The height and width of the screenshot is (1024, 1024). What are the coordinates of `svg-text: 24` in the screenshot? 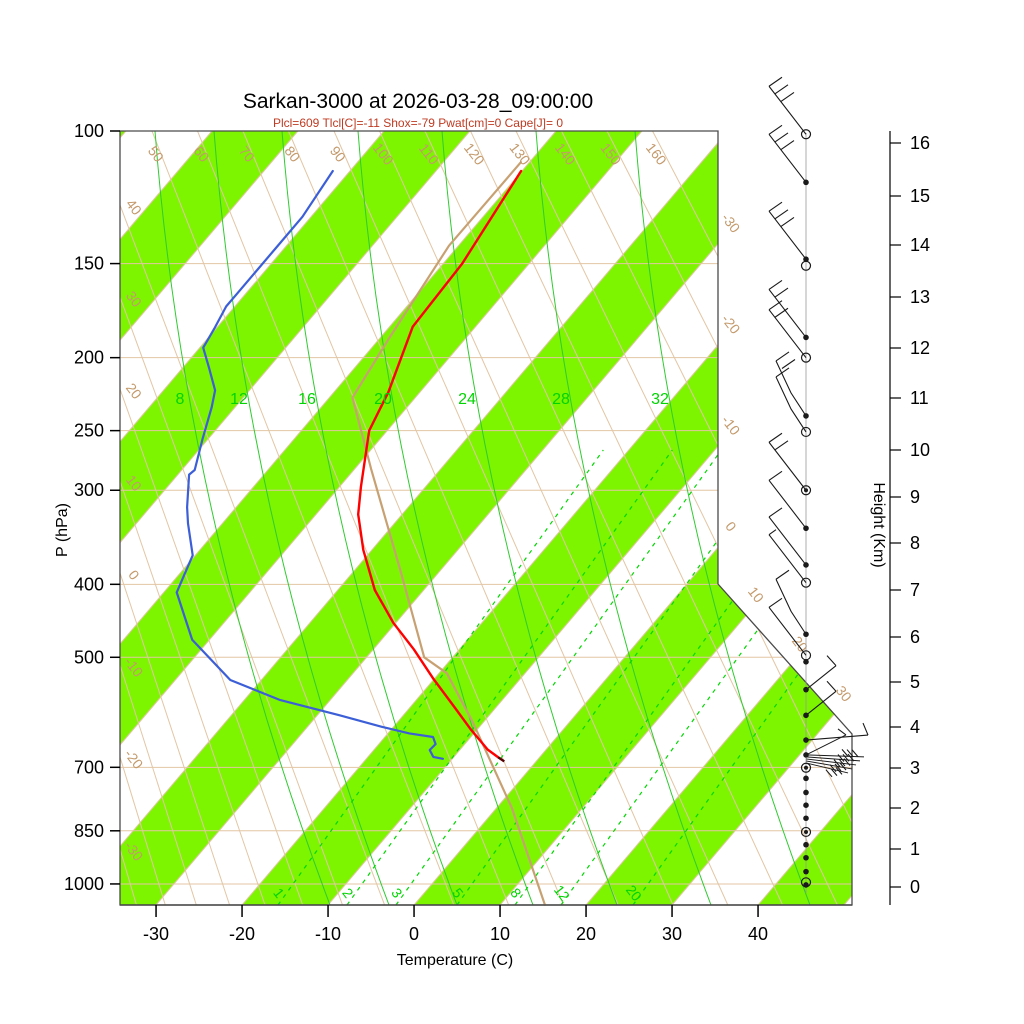 It's located at (467, 399).